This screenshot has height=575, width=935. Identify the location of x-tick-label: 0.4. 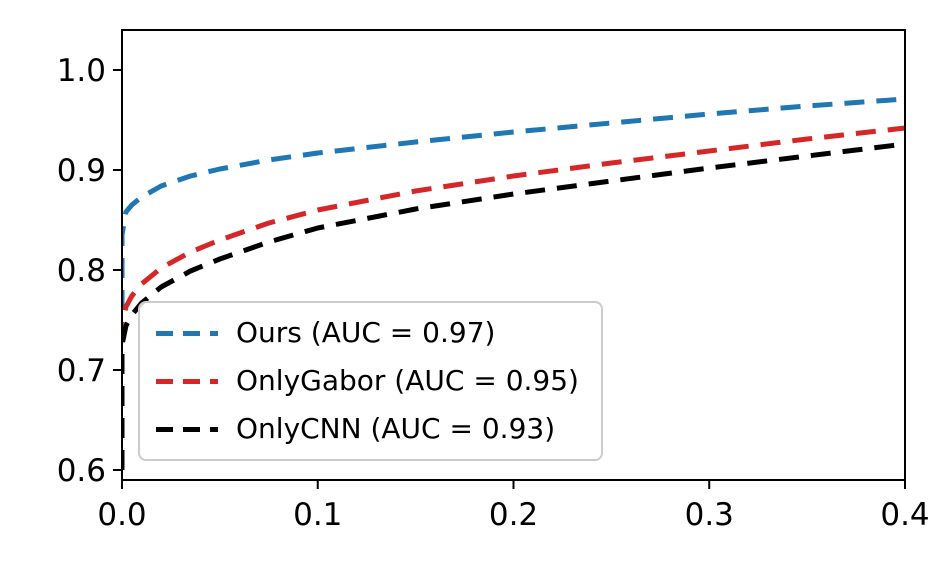
(904, 515).